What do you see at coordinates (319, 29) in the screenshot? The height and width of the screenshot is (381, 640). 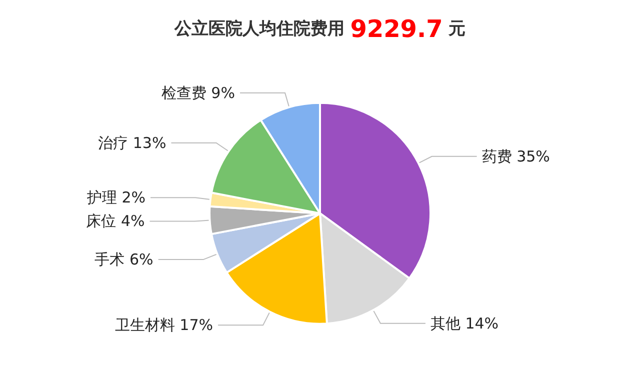 I see `chart-title: 公立医院人均住院费用 9229.7 元` at bounding box center [319, 29].